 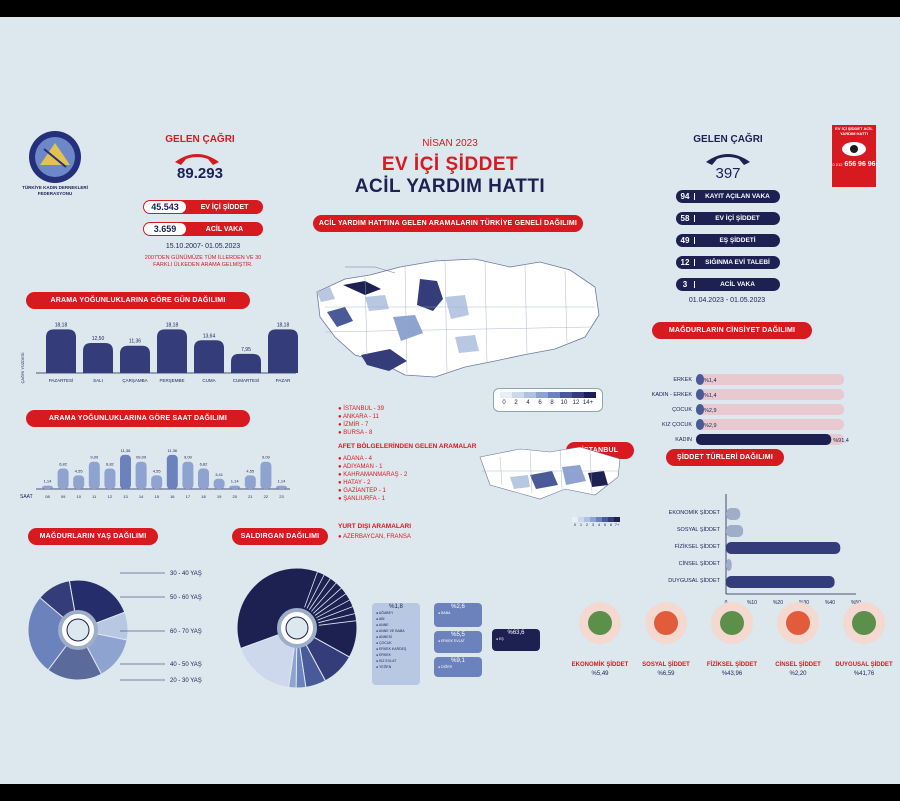 I want to click on hour-bar-category: 12, so click(x=110, y=496).